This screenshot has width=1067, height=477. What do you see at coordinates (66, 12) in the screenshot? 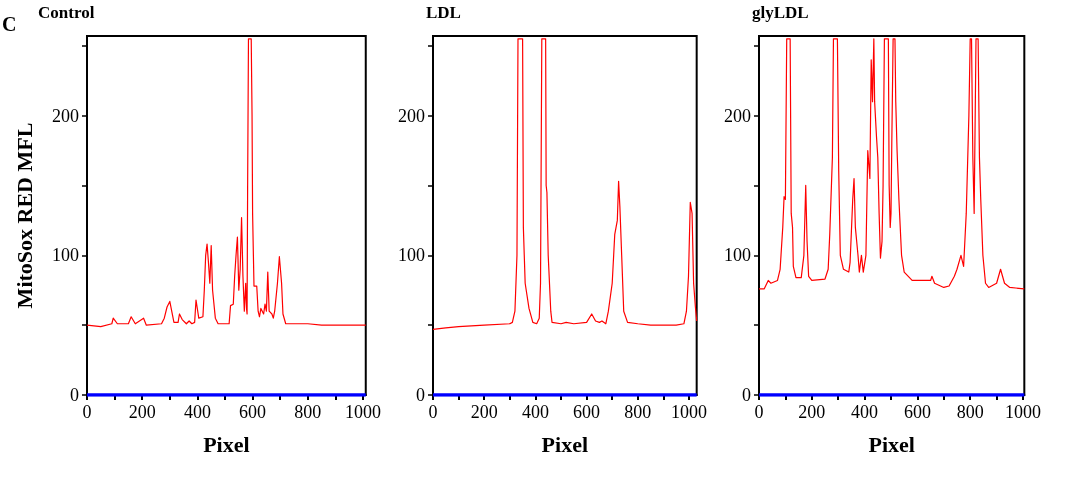
I see `chart-title: Control` at bounding box center [66, 12].